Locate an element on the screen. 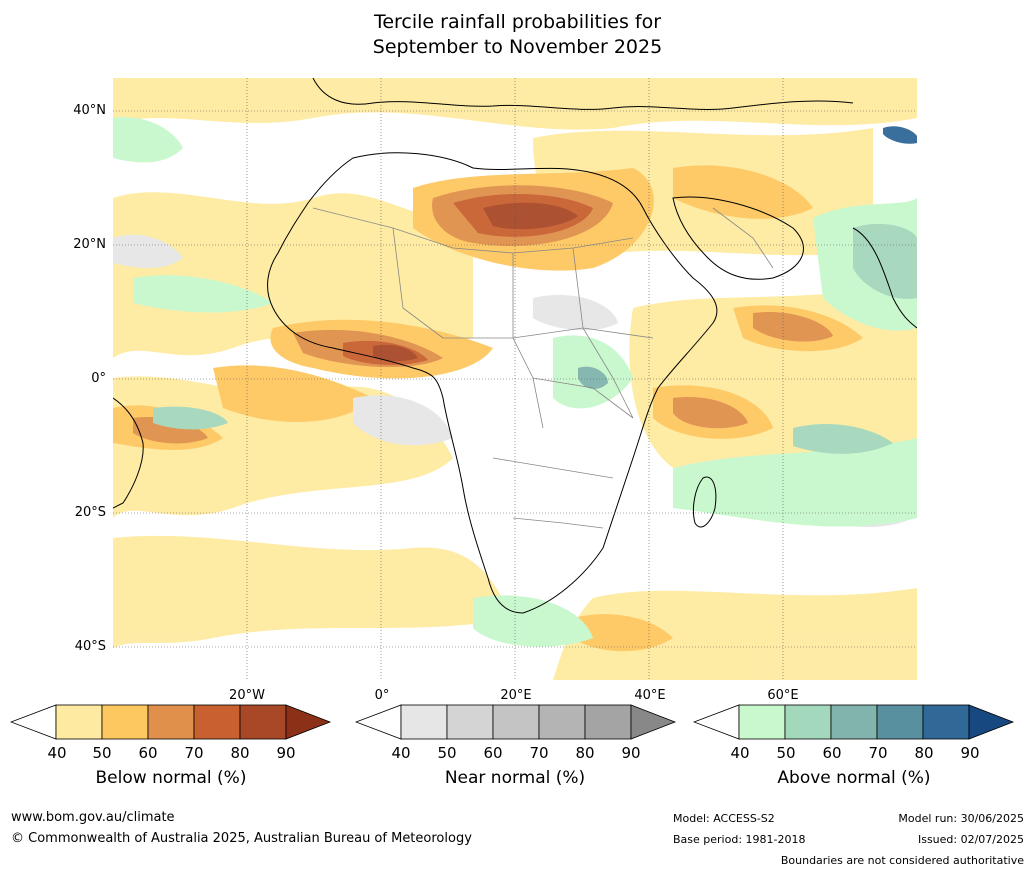  title-line-2: September to November 2025 is located at coordinates (517, 47).